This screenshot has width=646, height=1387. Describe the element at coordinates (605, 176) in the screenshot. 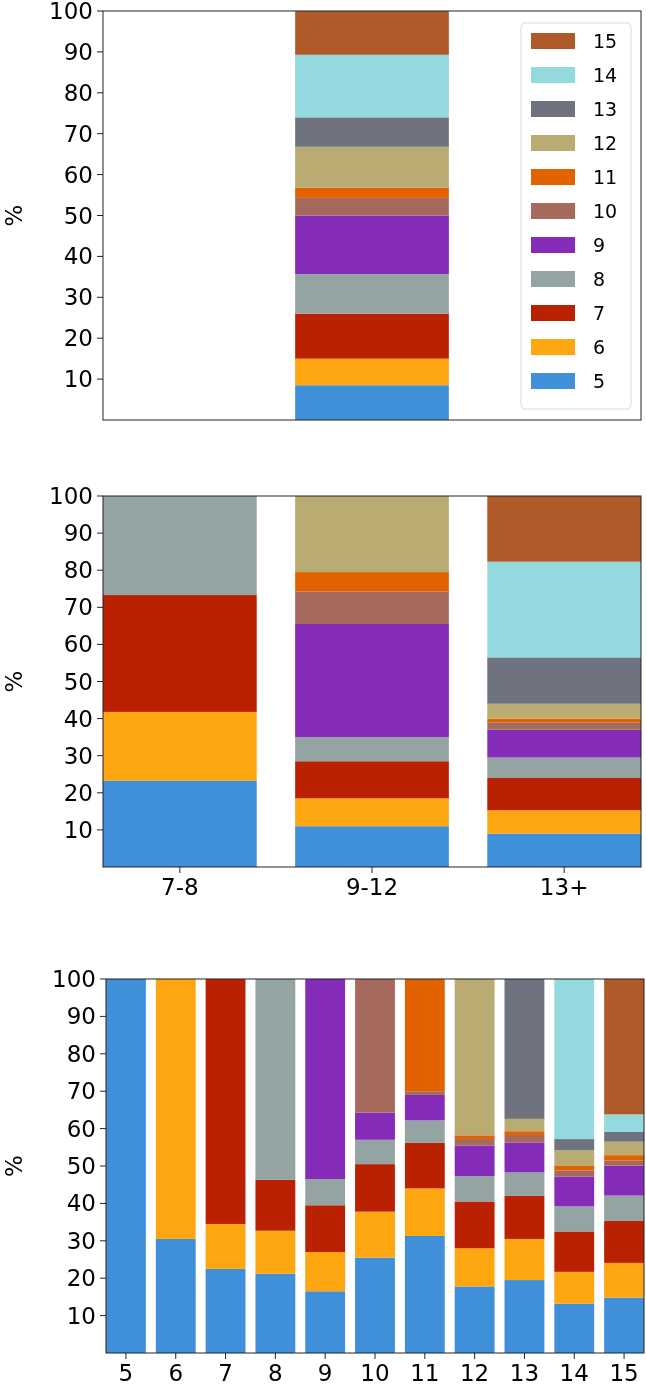

I see `legend-label: 11` at that location.